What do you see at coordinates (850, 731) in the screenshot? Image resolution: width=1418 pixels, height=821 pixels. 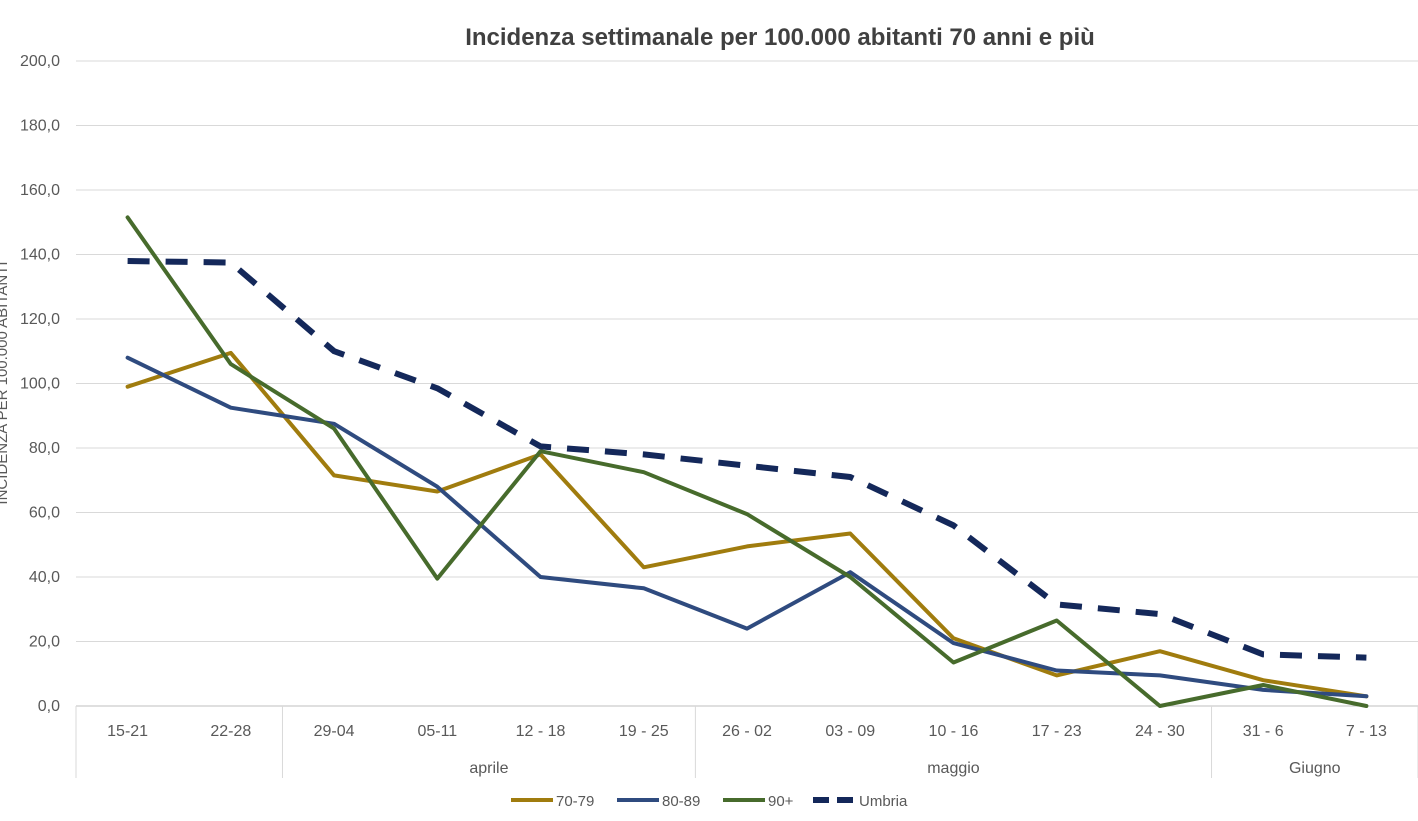 I see `x-tick-label: 03 - 09` at bounding box center [850, 731].